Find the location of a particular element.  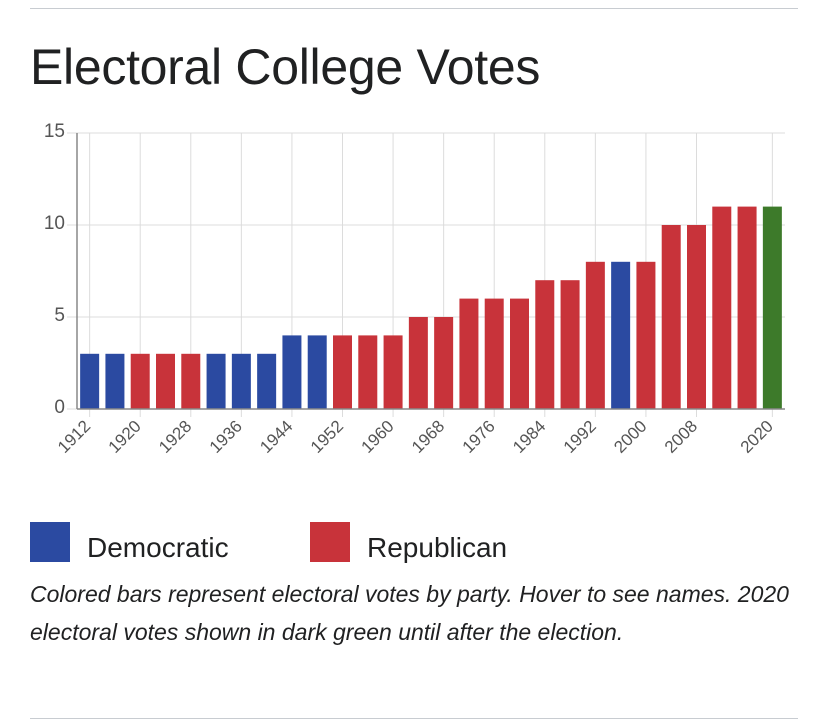

x-tick-label: 1984 is located at coordinates (529, 437).